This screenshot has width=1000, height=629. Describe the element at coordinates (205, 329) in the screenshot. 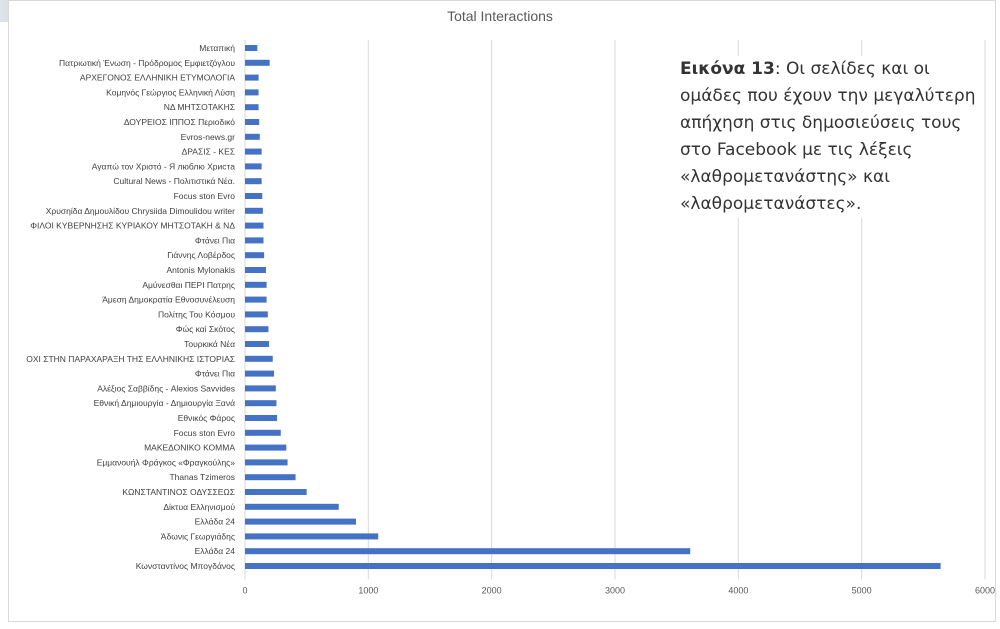

I see `category-label: Φώς καί Σκότος` at that location.